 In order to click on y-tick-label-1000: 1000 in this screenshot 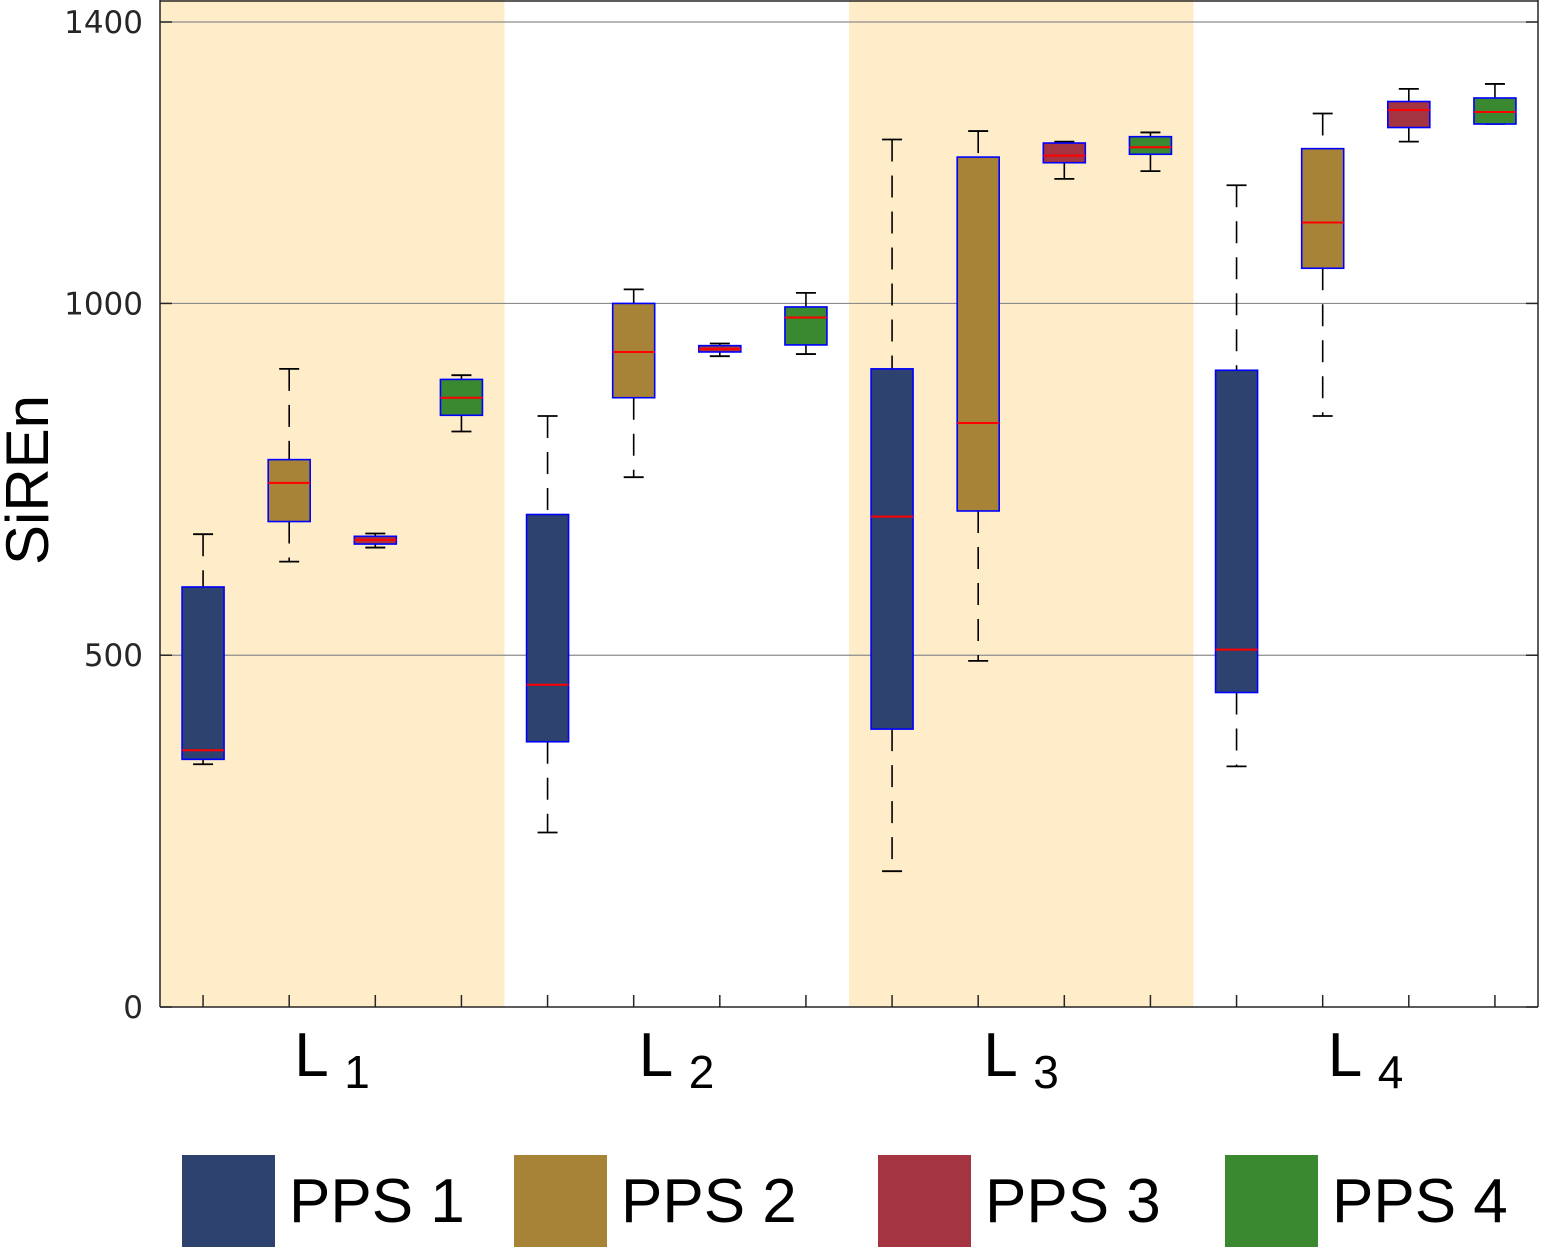, I will do `click(103, 304)`.